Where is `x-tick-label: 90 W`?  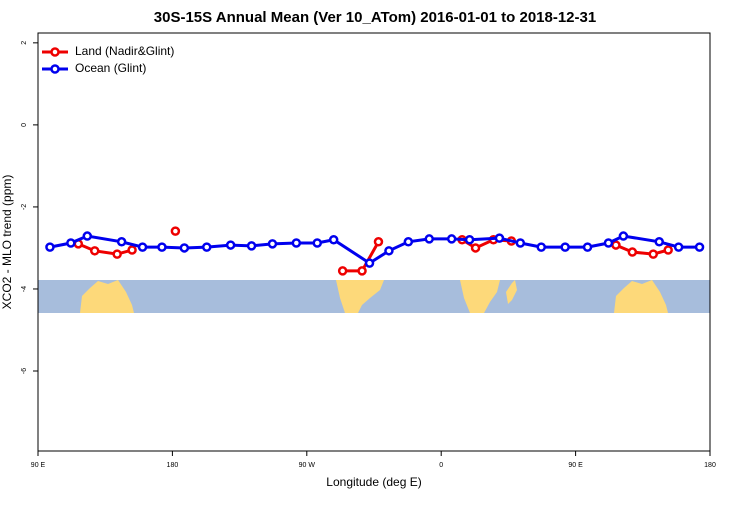
x-tick-label: 90 W is located at coordinates (307, 465).